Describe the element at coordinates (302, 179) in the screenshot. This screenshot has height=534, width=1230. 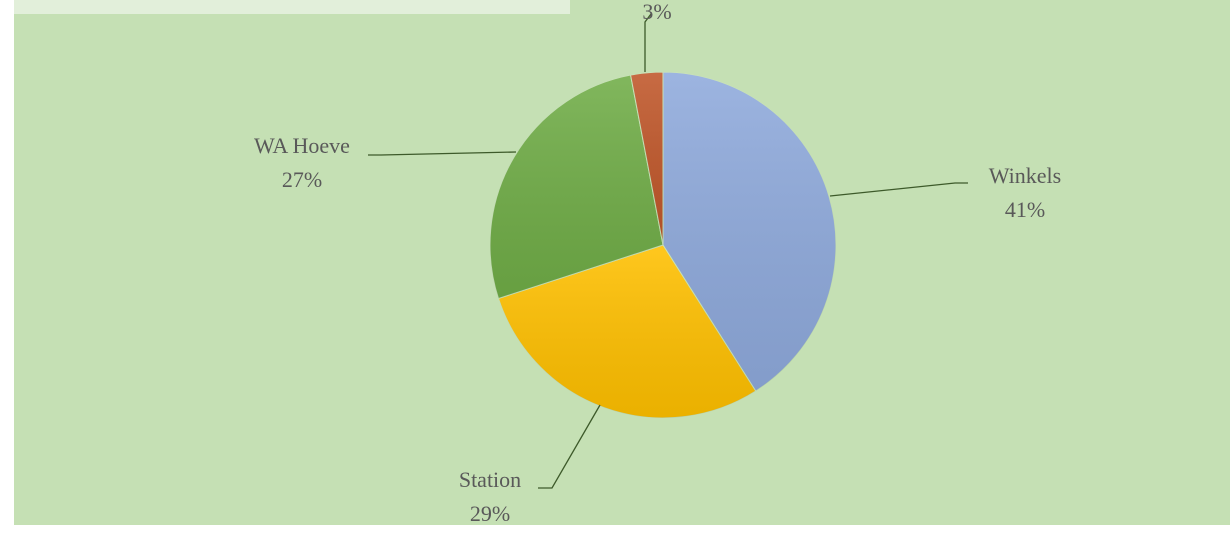
I see `value-label: 27%` at that location.